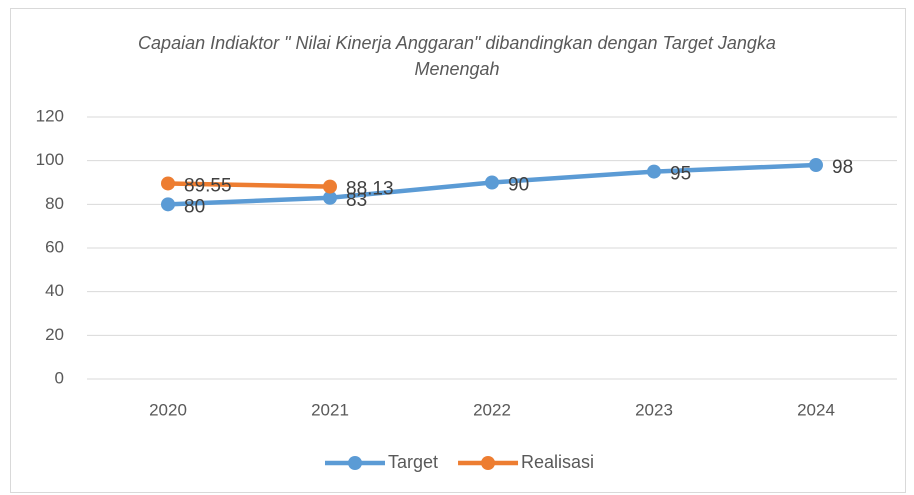 This screenshot has width=914, height=495. I want to click on y-tick-label: 100, so click(50, 159).